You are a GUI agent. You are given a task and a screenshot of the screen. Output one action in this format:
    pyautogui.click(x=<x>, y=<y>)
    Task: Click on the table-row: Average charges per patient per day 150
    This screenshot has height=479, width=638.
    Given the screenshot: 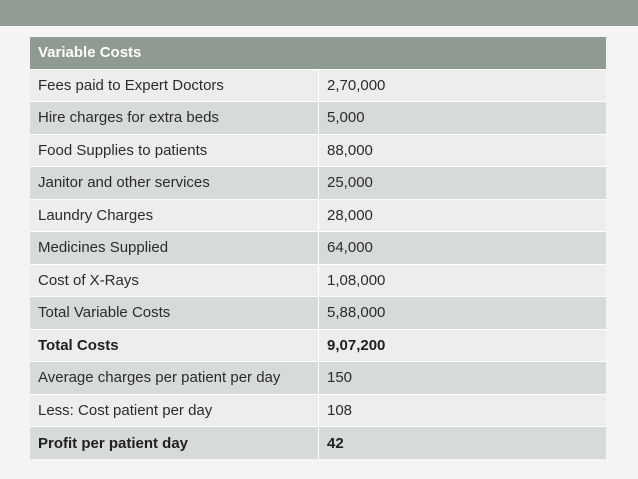 What is the action you would take?
    pyautogui.click(x=318, y=377)
    